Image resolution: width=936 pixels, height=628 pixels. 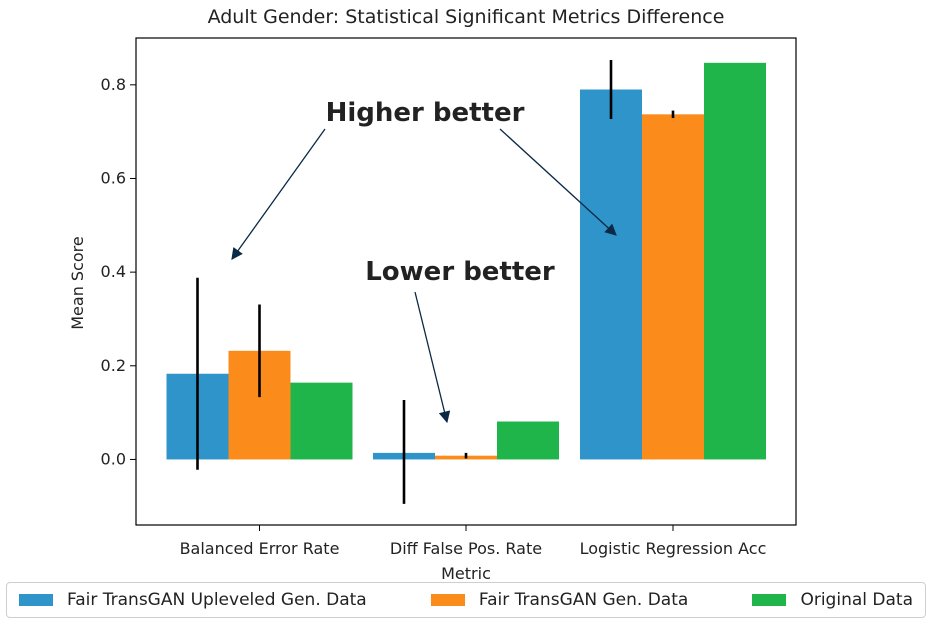 What do you see at coordinates (278, 194) in the screenshot?
I see `annotation-arrow-higher-left` at bounding box center [278, 194].